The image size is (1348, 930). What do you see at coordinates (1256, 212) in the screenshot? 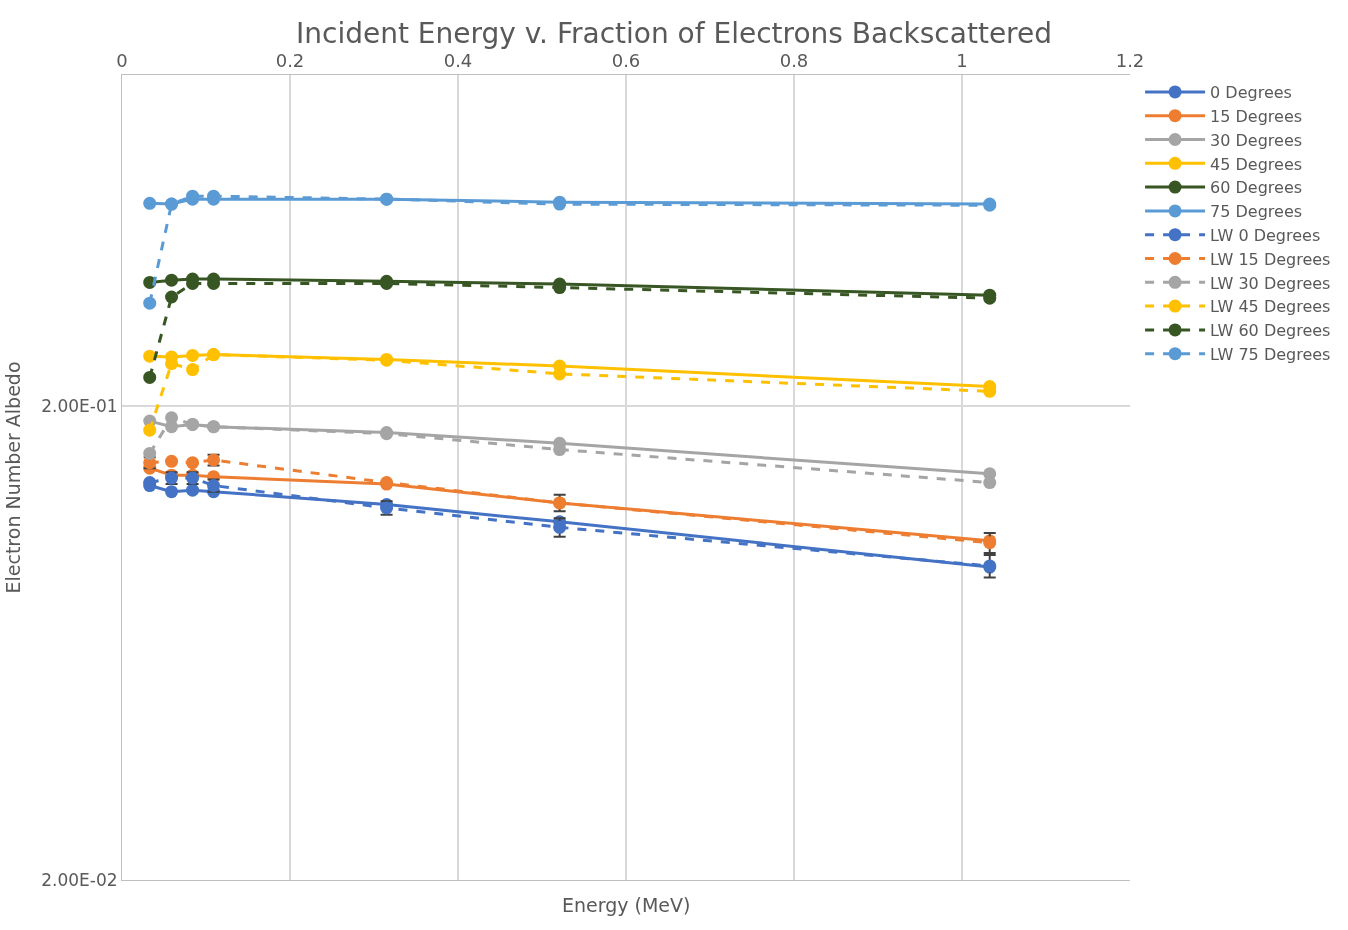
I see `legend-label: 75 Degrees` at bounding box center [1256, 212].